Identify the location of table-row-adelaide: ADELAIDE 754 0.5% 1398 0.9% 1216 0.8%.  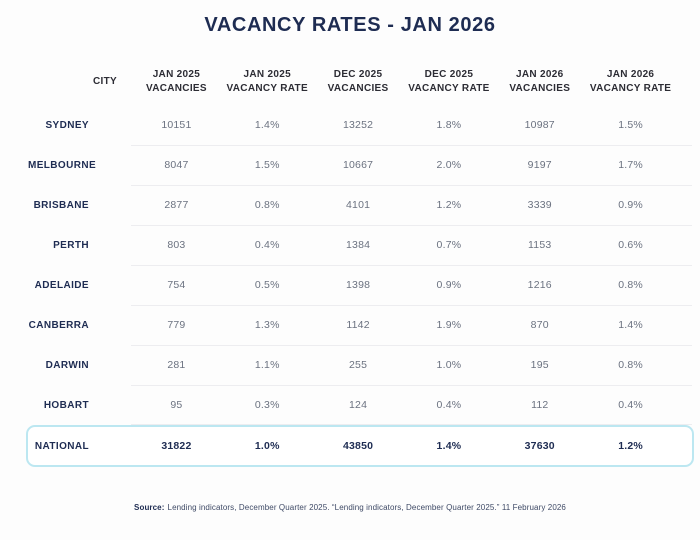
(360, 285).